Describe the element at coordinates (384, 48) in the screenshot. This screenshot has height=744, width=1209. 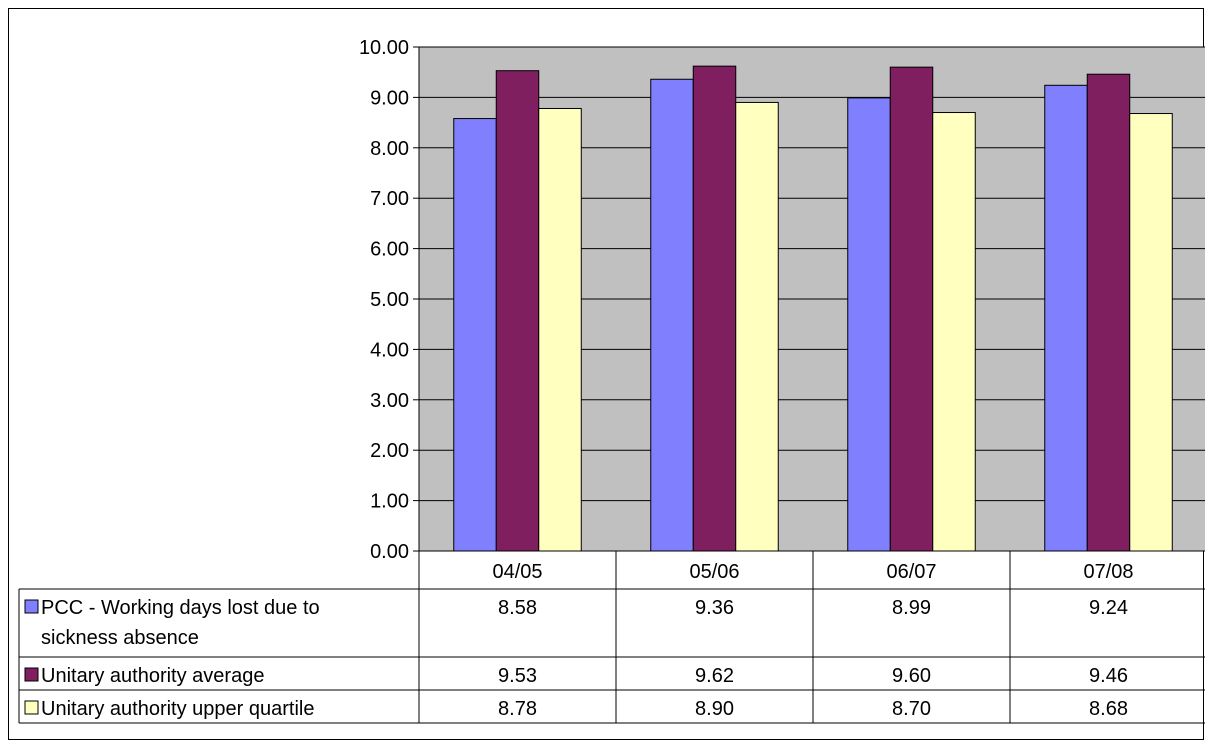
I see `y-tick-label: 10.00` at that location.